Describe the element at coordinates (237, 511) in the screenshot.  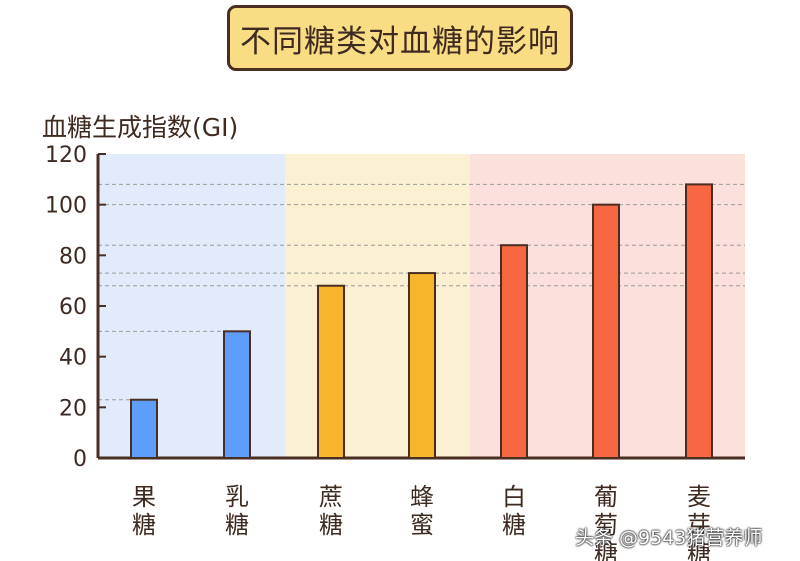
I see `x-tick-label: 乳糖` at that location.